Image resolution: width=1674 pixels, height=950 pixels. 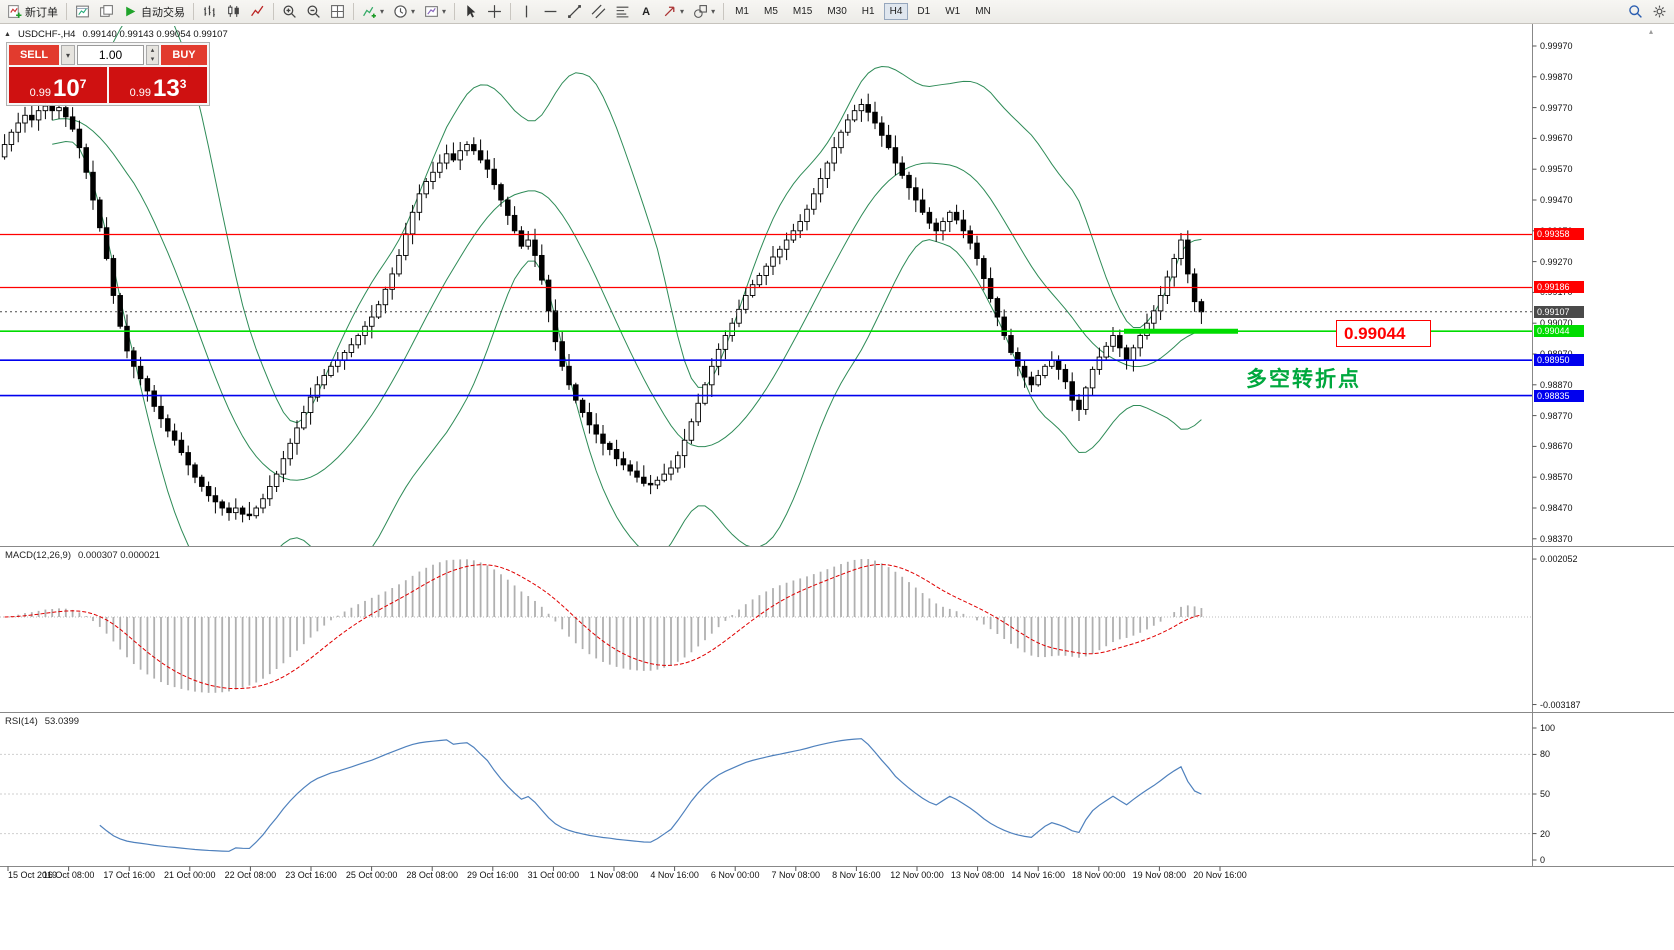 What do you see at coordinates (766, 795) in the screenshot?
I see `rsi-panel` at bounding box center [766, 795].